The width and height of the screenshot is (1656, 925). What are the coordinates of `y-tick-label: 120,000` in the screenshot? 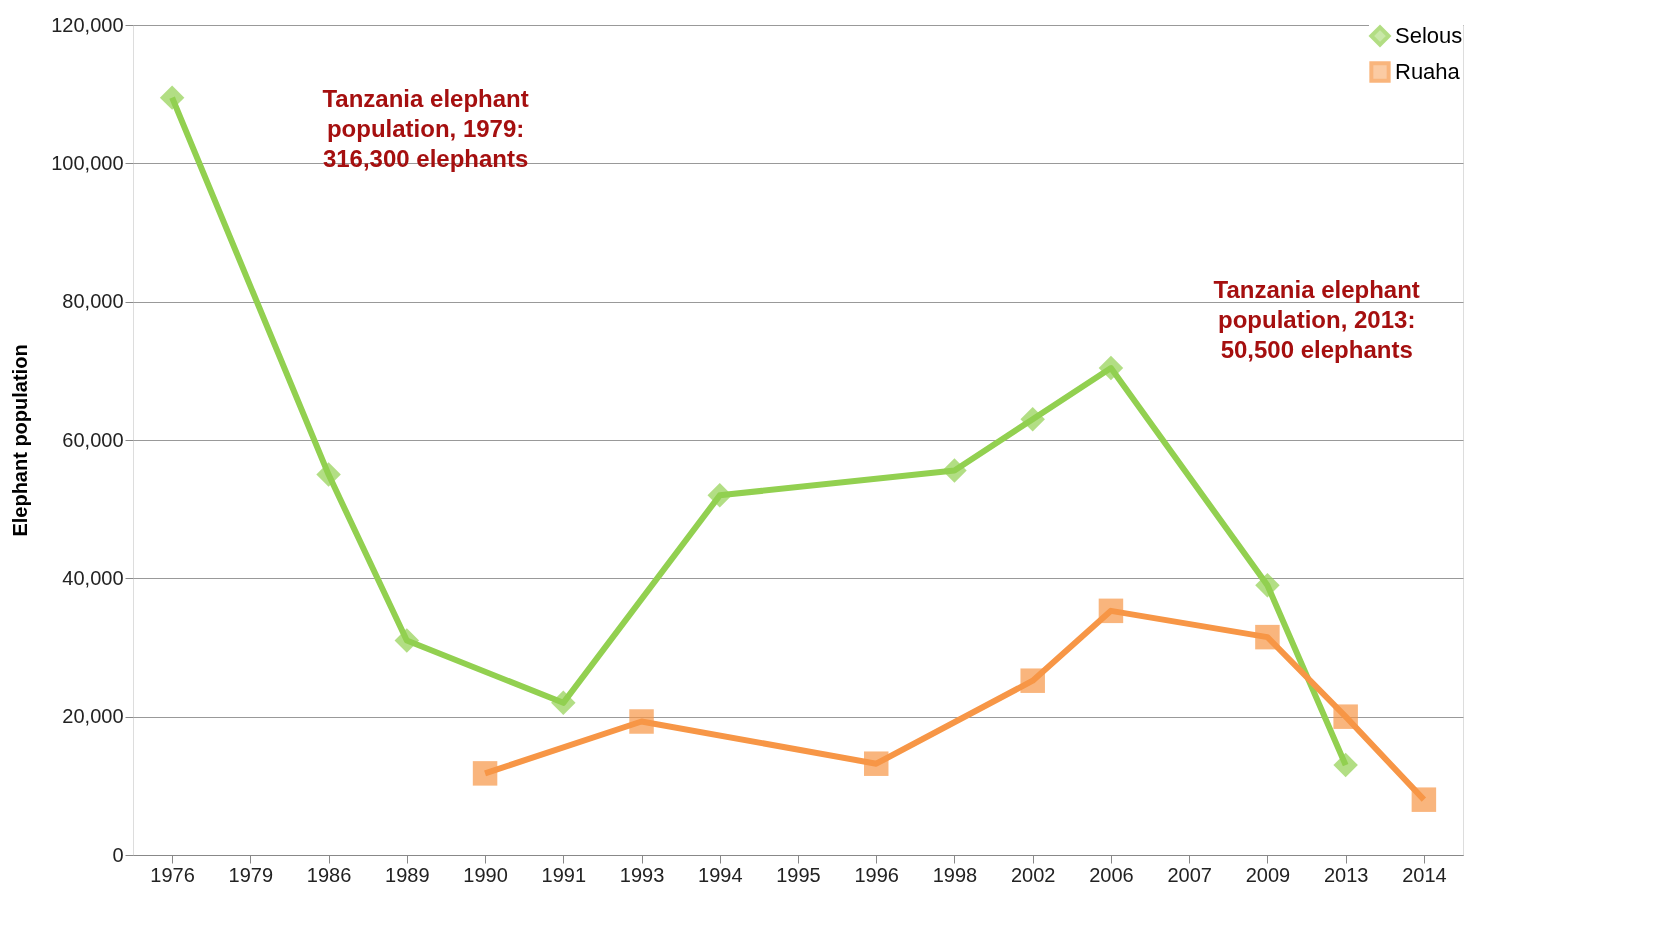 It's located at (87, 24).